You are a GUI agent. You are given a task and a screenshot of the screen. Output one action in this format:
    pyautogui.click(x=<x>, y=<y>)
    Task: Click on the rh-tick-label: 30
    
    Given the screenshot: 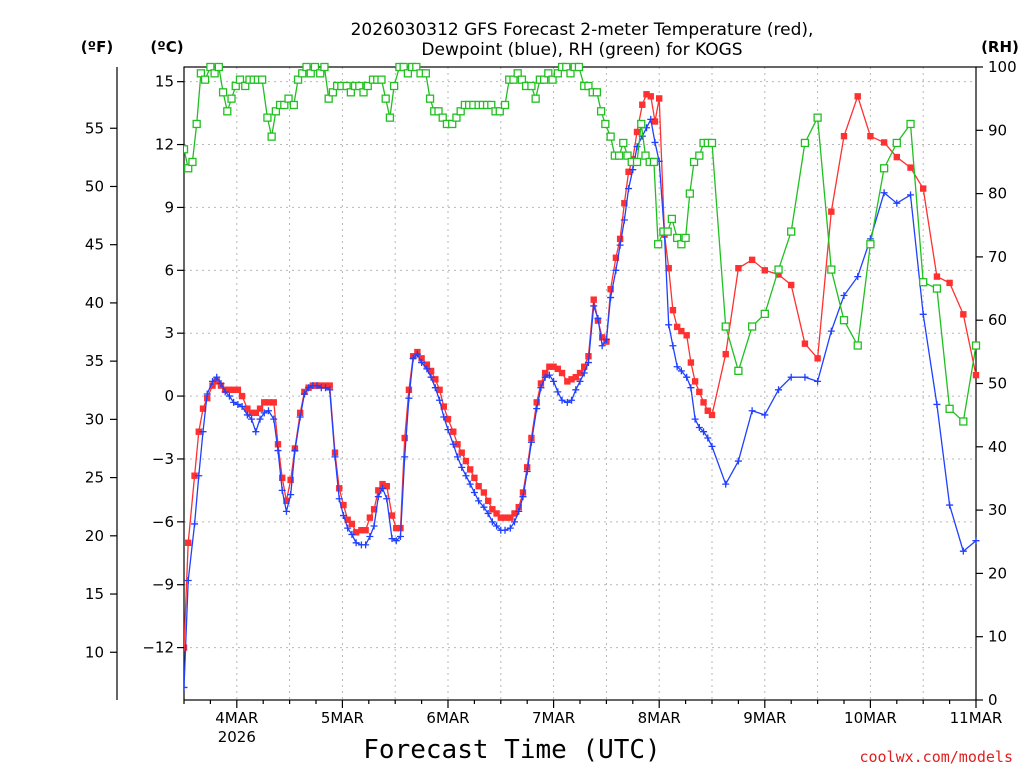 What is the action you would take?
    pyautogui.click(x=997, y=510)
    